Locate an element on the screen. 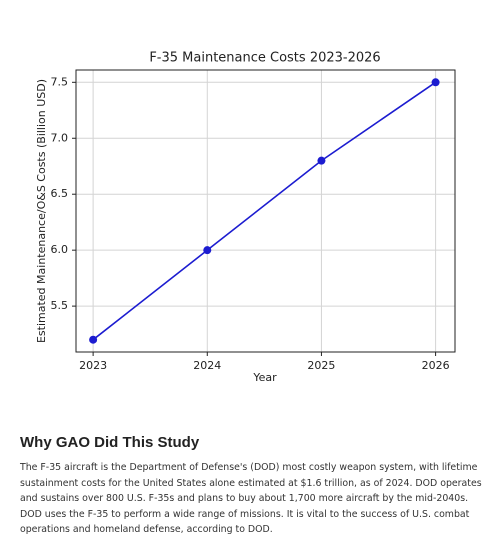  y-tick-label: 7.0 is located at coordinates (60, 137).